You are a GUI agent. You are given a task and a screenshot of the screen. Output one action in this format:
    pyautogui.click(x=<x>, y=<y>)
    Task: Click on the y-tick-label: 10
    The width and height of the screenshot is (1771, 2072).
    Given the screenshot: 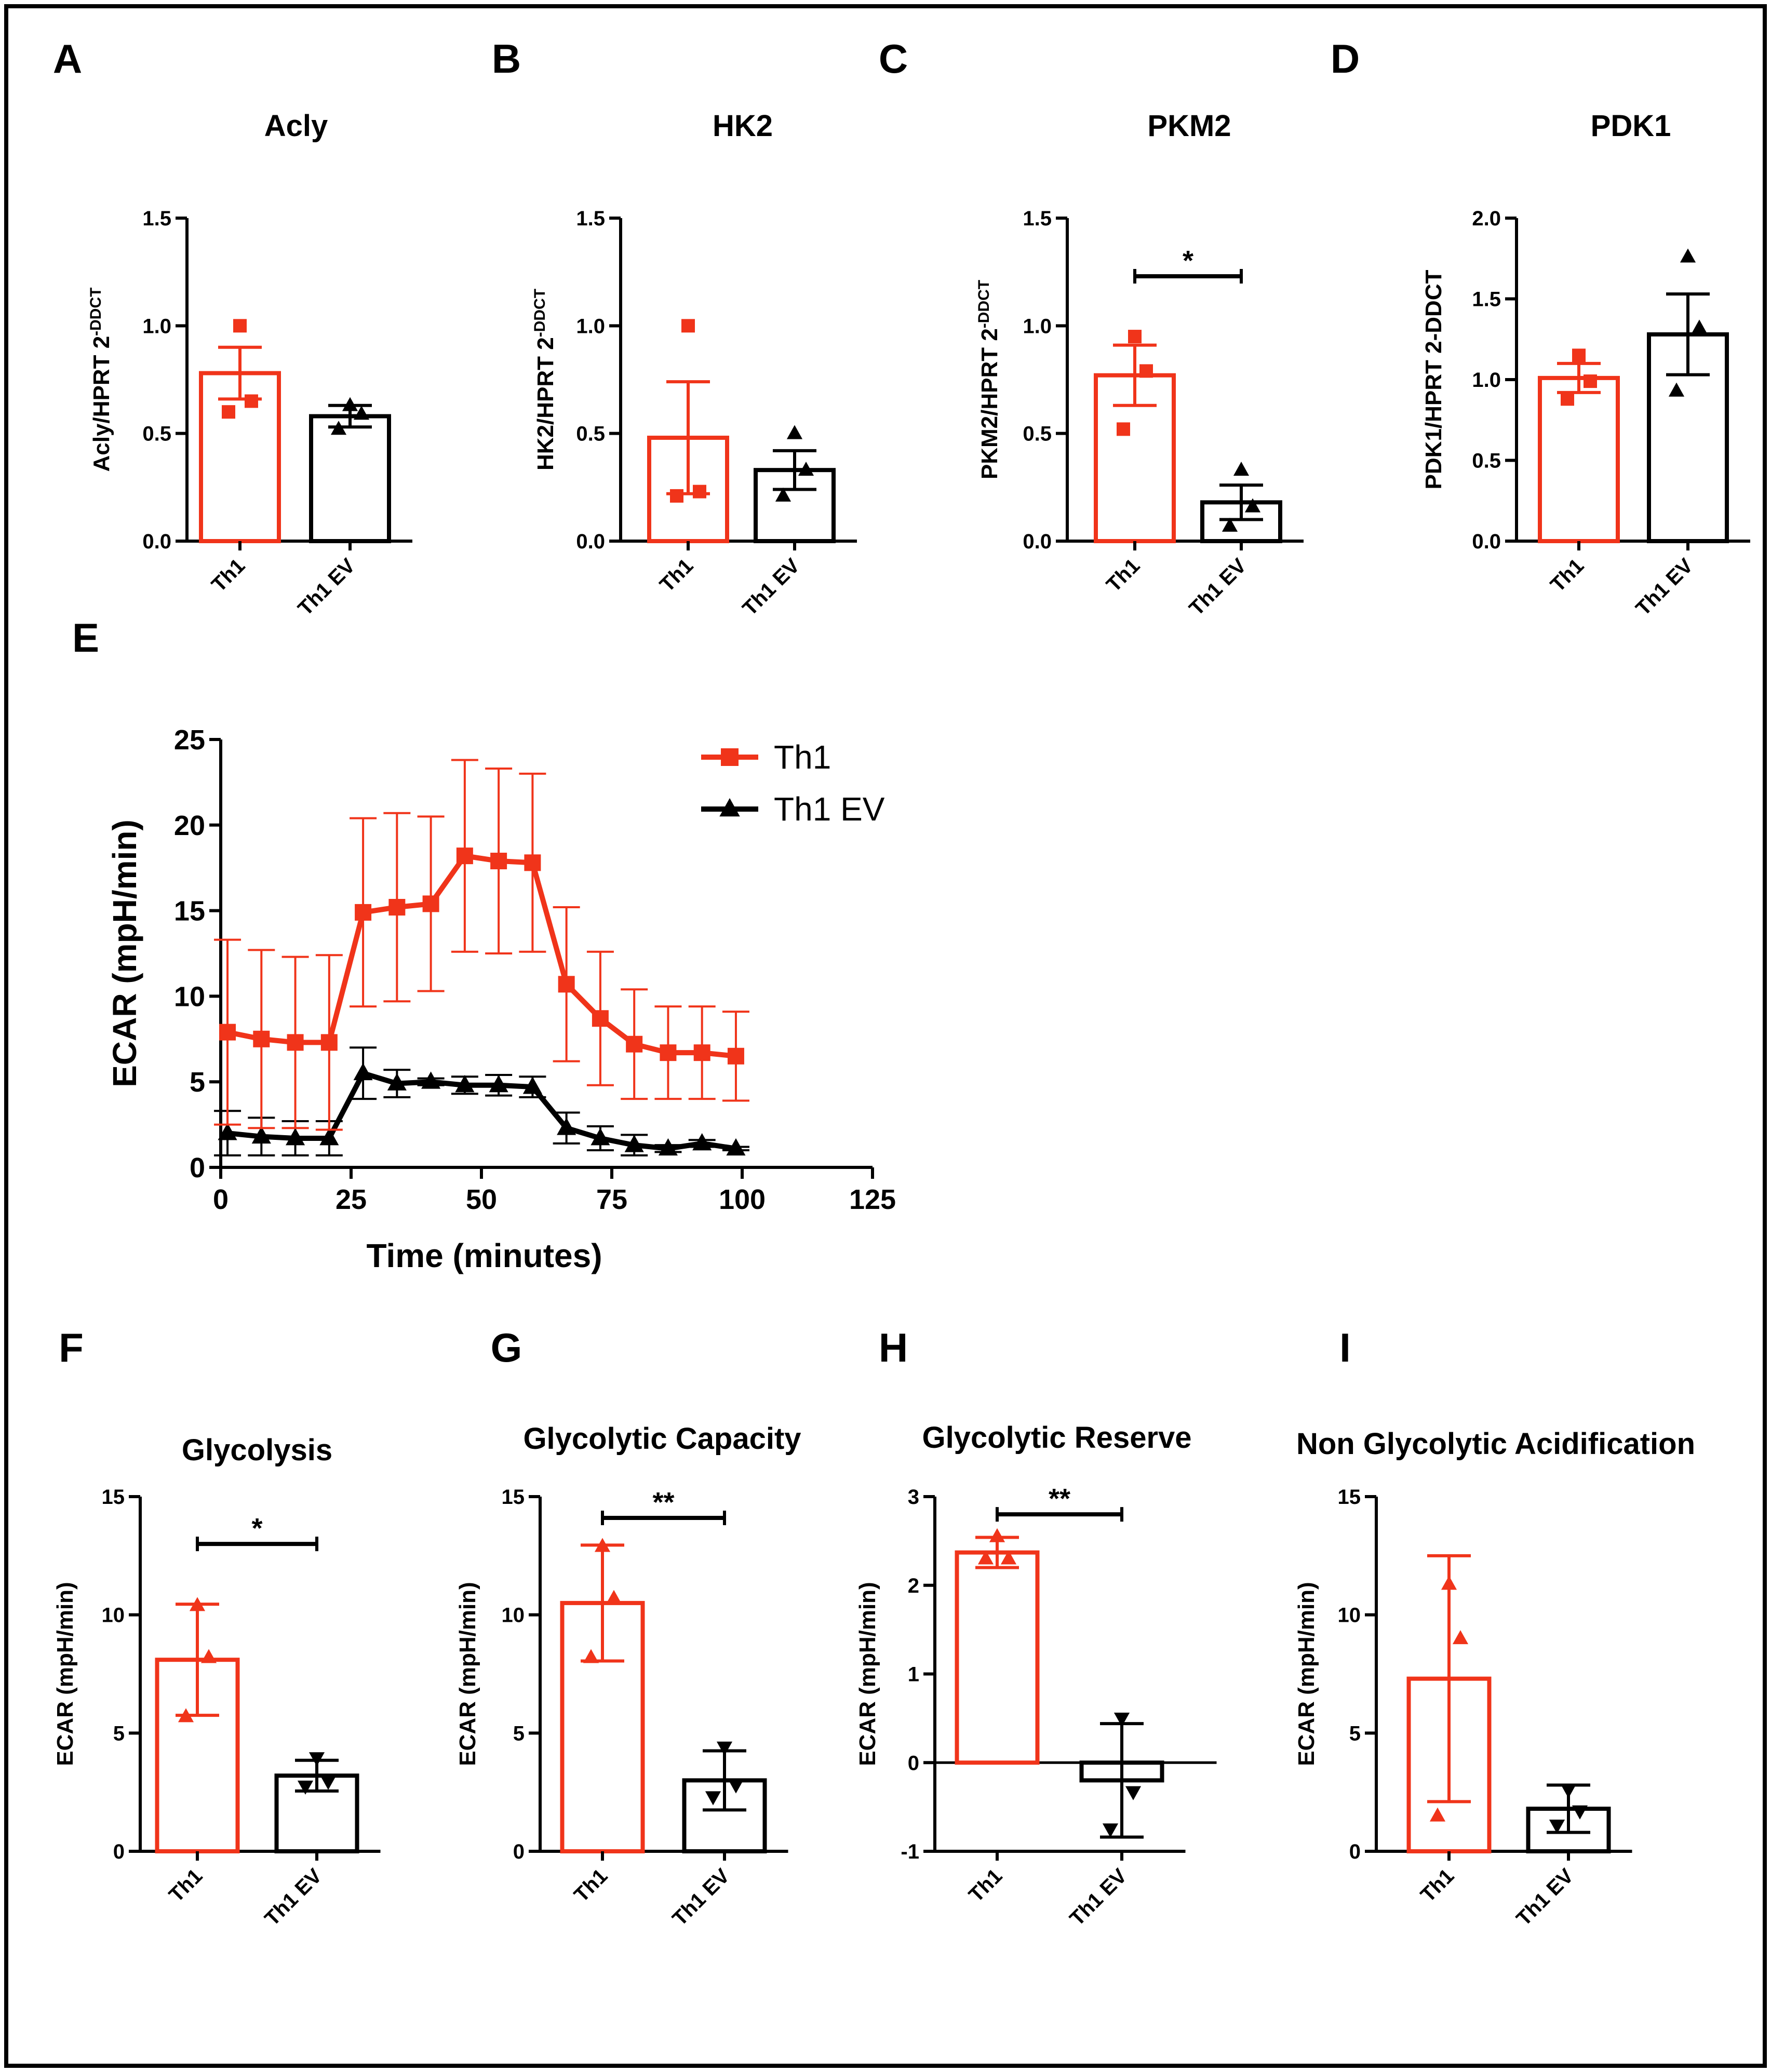 What is the action you would take?
    pyautogui.click(x=514, y=1615)
    